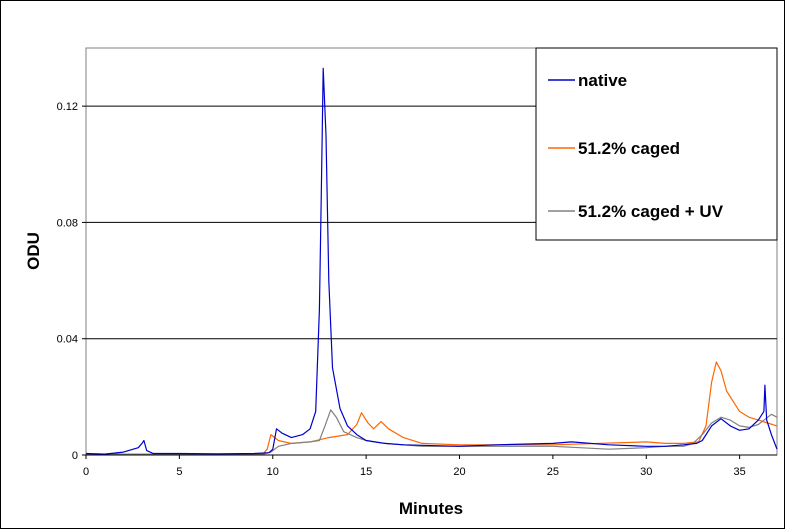 This screenshot has height=529, width=785. I want to click on legend-items: native 51.2% caged 51.2% caged + UV, so click(636, 146).